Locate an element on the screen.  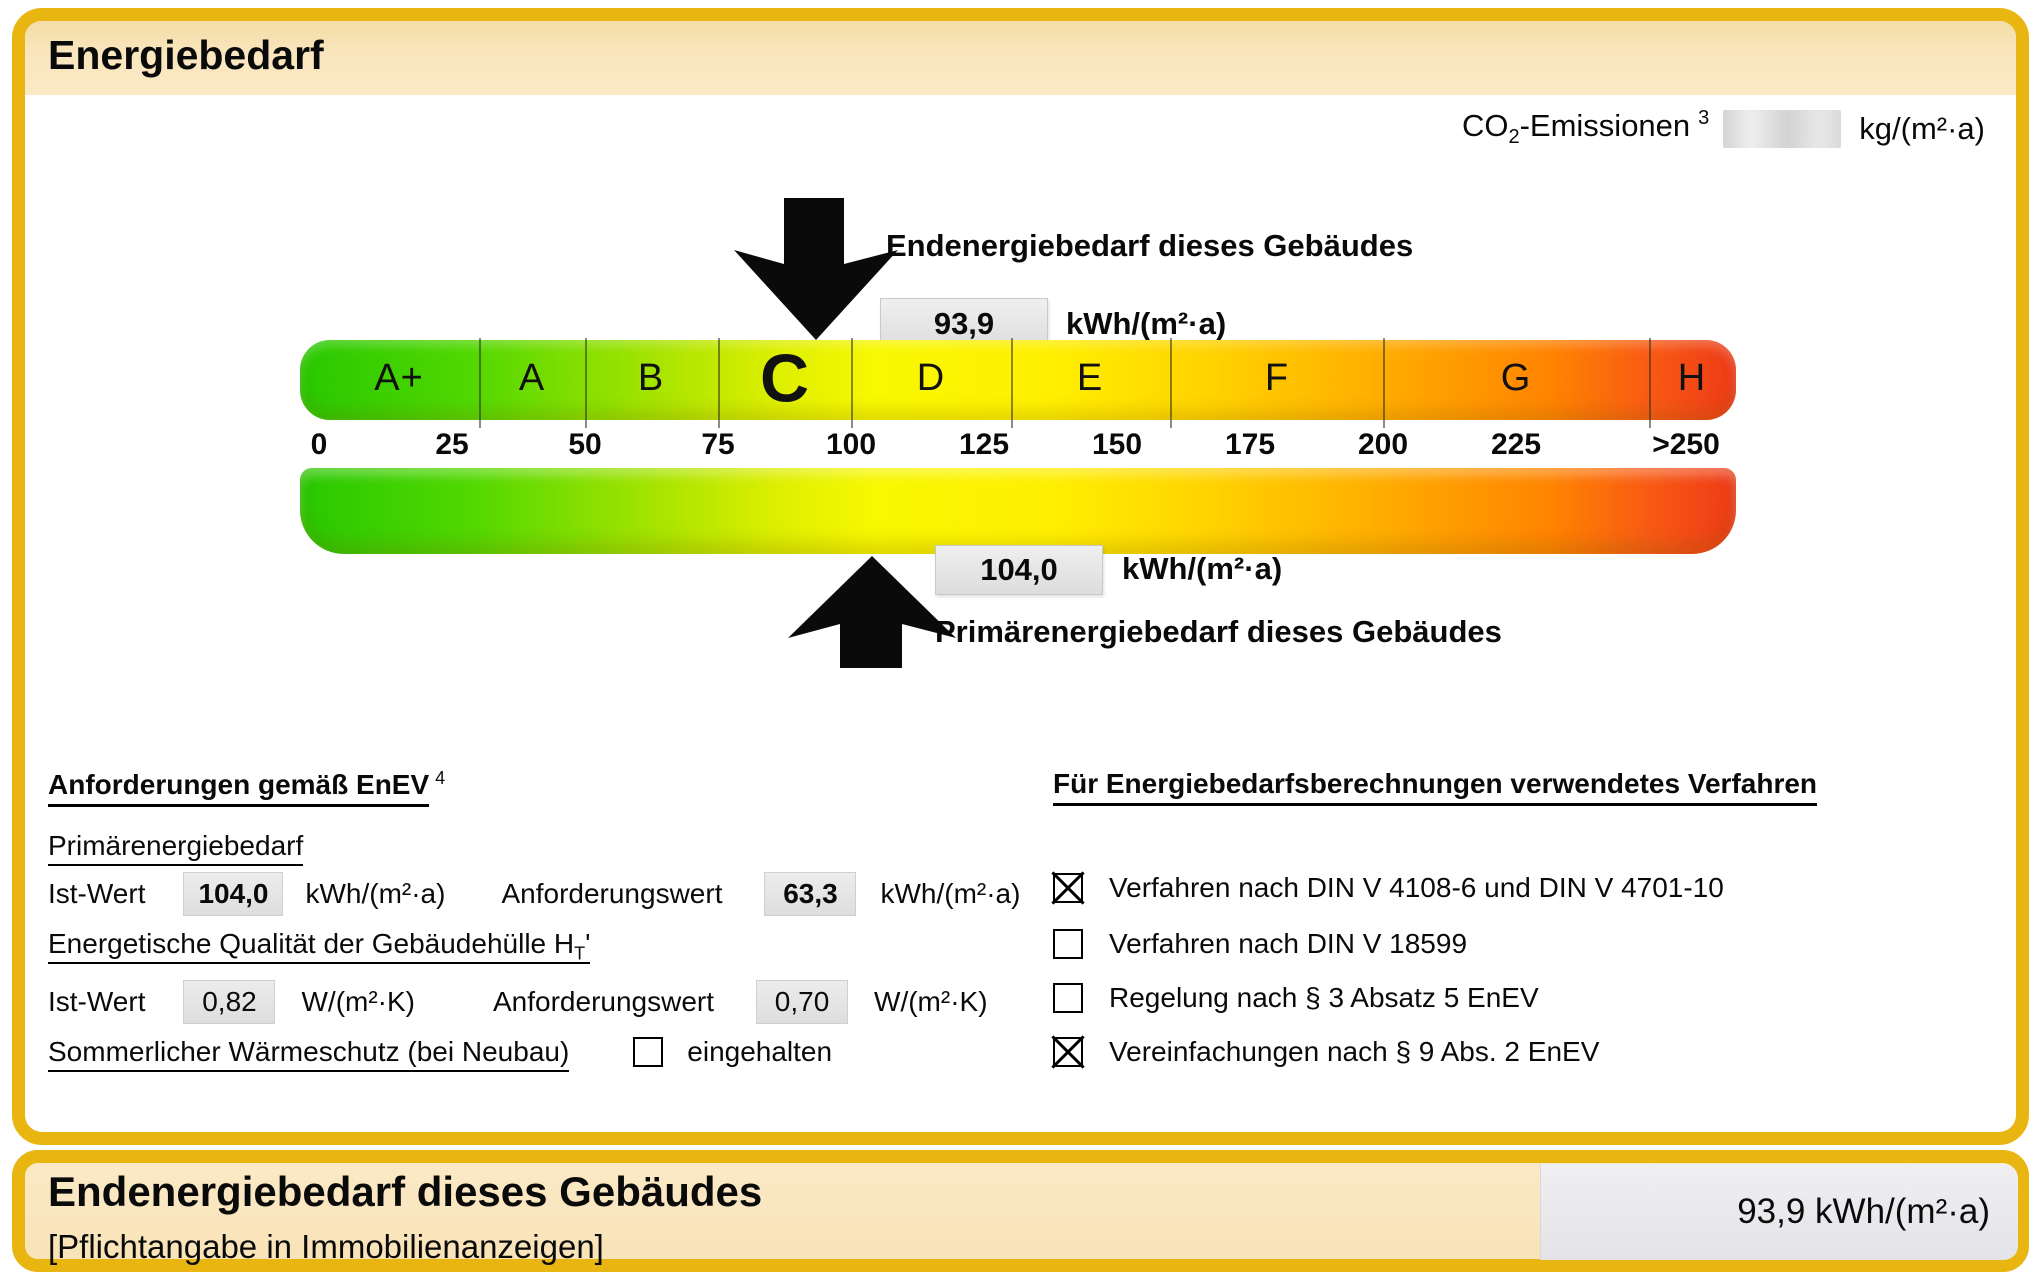
class-letter-d: D is located at coordinates (931, 377).